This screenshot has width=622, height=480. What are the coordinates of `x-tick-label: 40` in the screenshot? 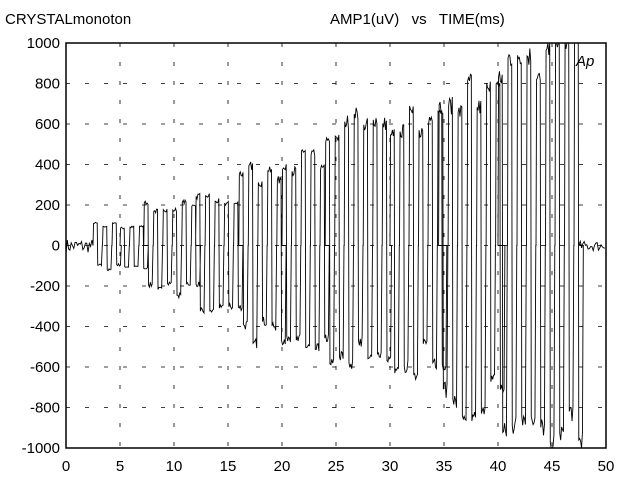 It's located at (498, 466).